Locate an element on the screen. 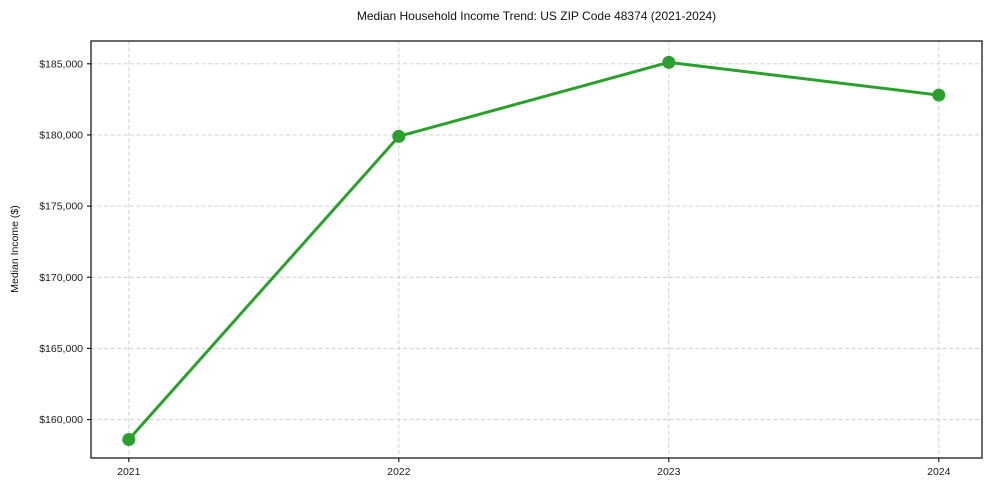  y-tick-label: $180,000 is located at coordinates (61, 135).